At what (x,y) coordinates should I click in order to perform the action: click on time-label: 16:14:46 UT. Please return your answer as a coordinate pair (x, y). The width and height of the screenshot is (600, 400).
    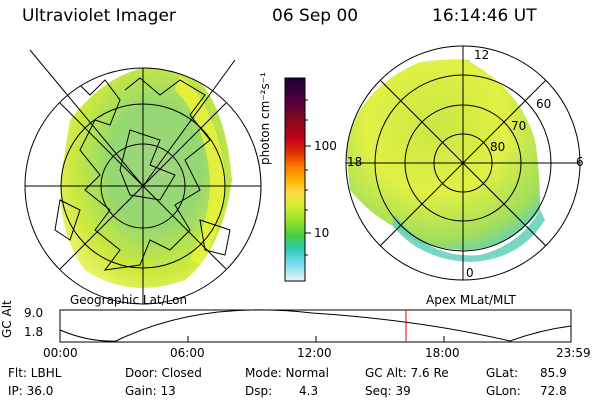
    Looking at the image, I should click on (484, 16).